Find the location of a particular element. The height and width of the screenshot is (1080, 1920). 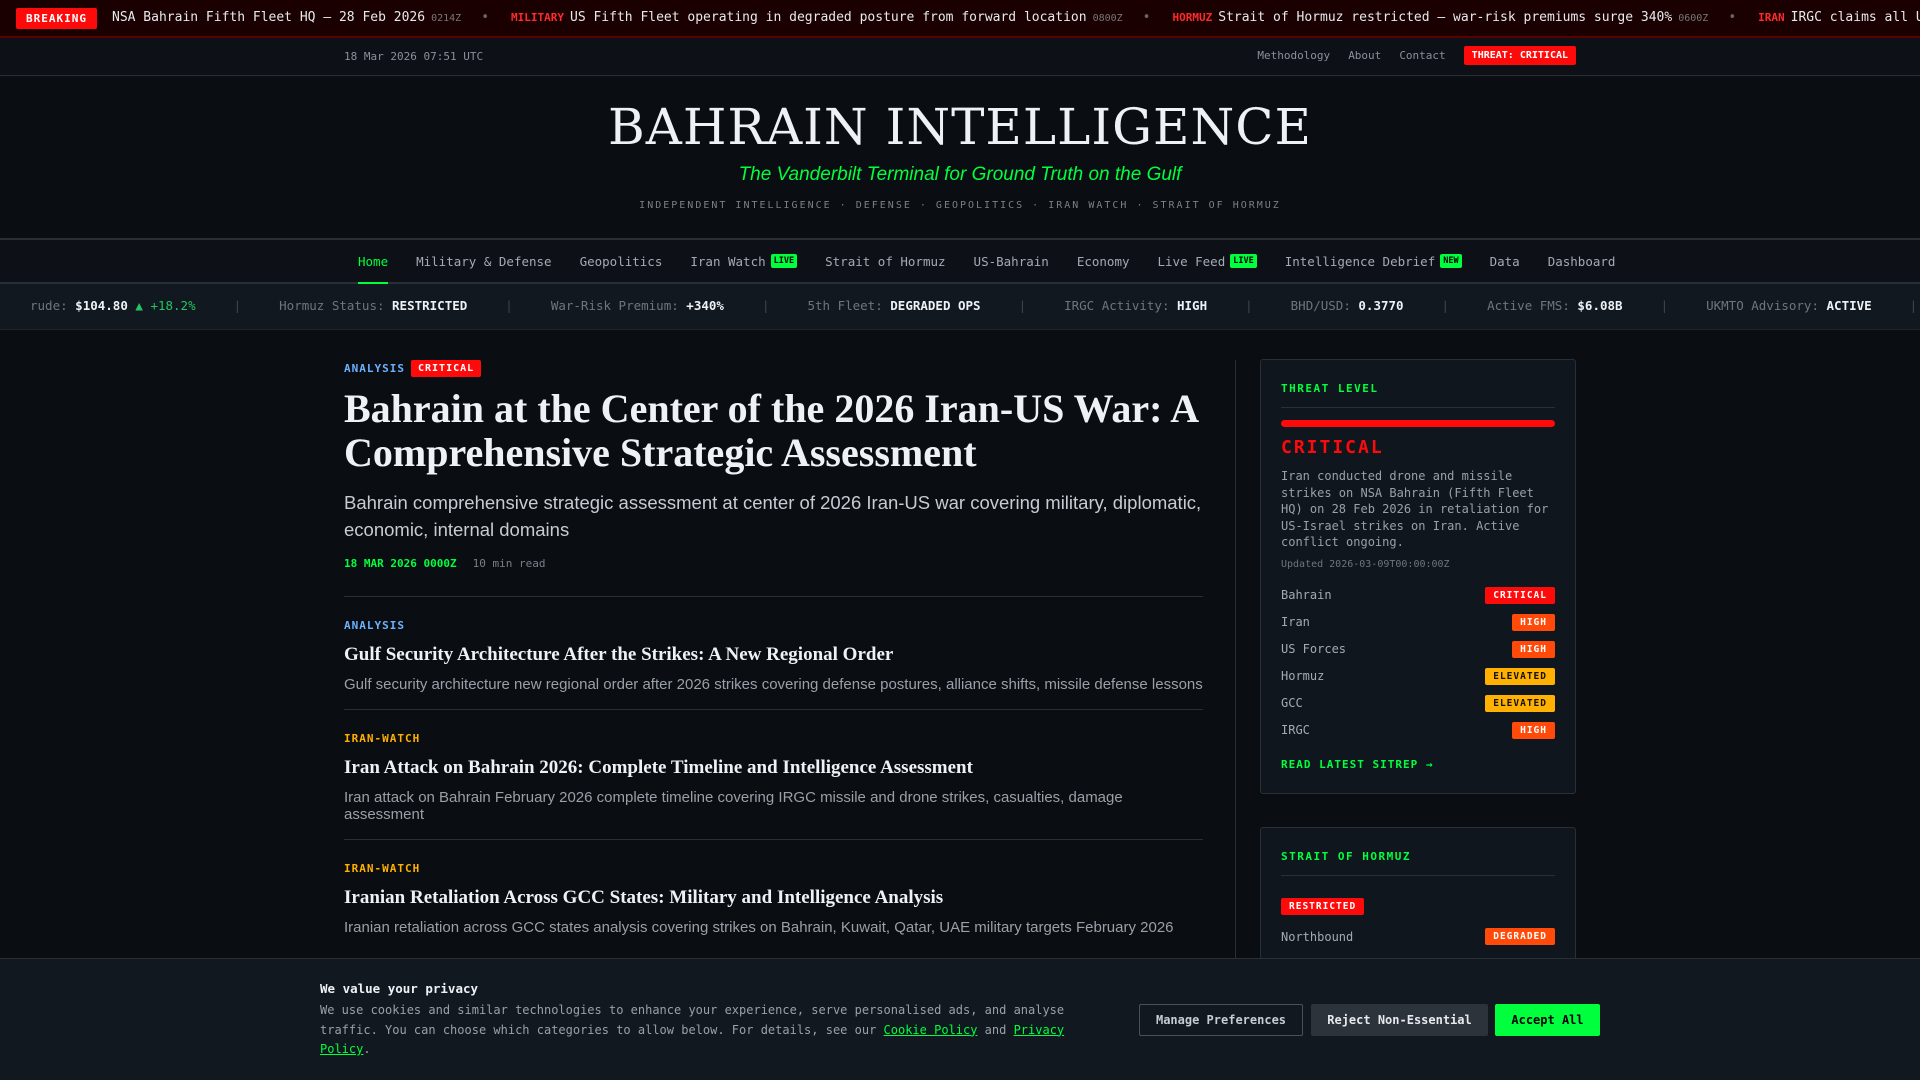

reject-non-essential-button: Reject Non-Essential is located at coordinates (1399, 1020).